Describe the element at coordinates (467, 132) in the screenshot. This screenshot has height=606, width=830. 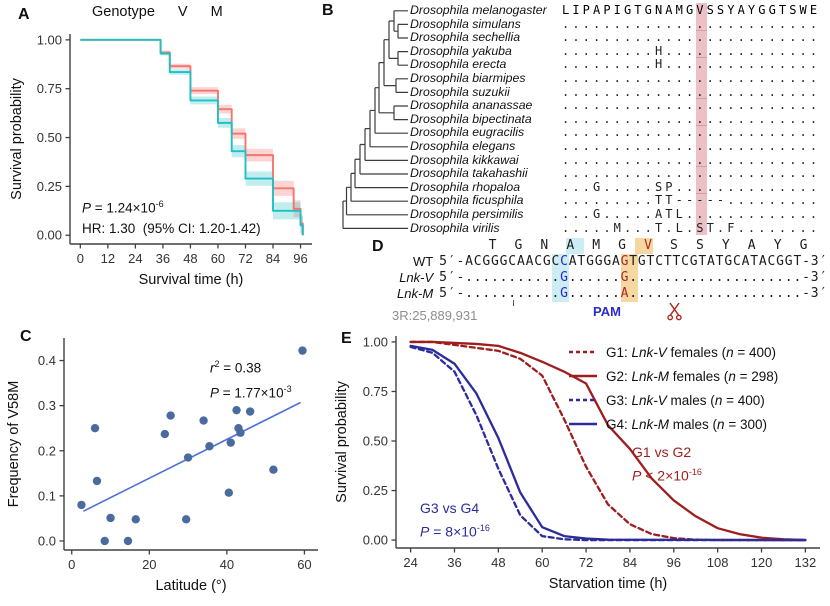
I see `species-name: Drosophila eugracilis` at that location.